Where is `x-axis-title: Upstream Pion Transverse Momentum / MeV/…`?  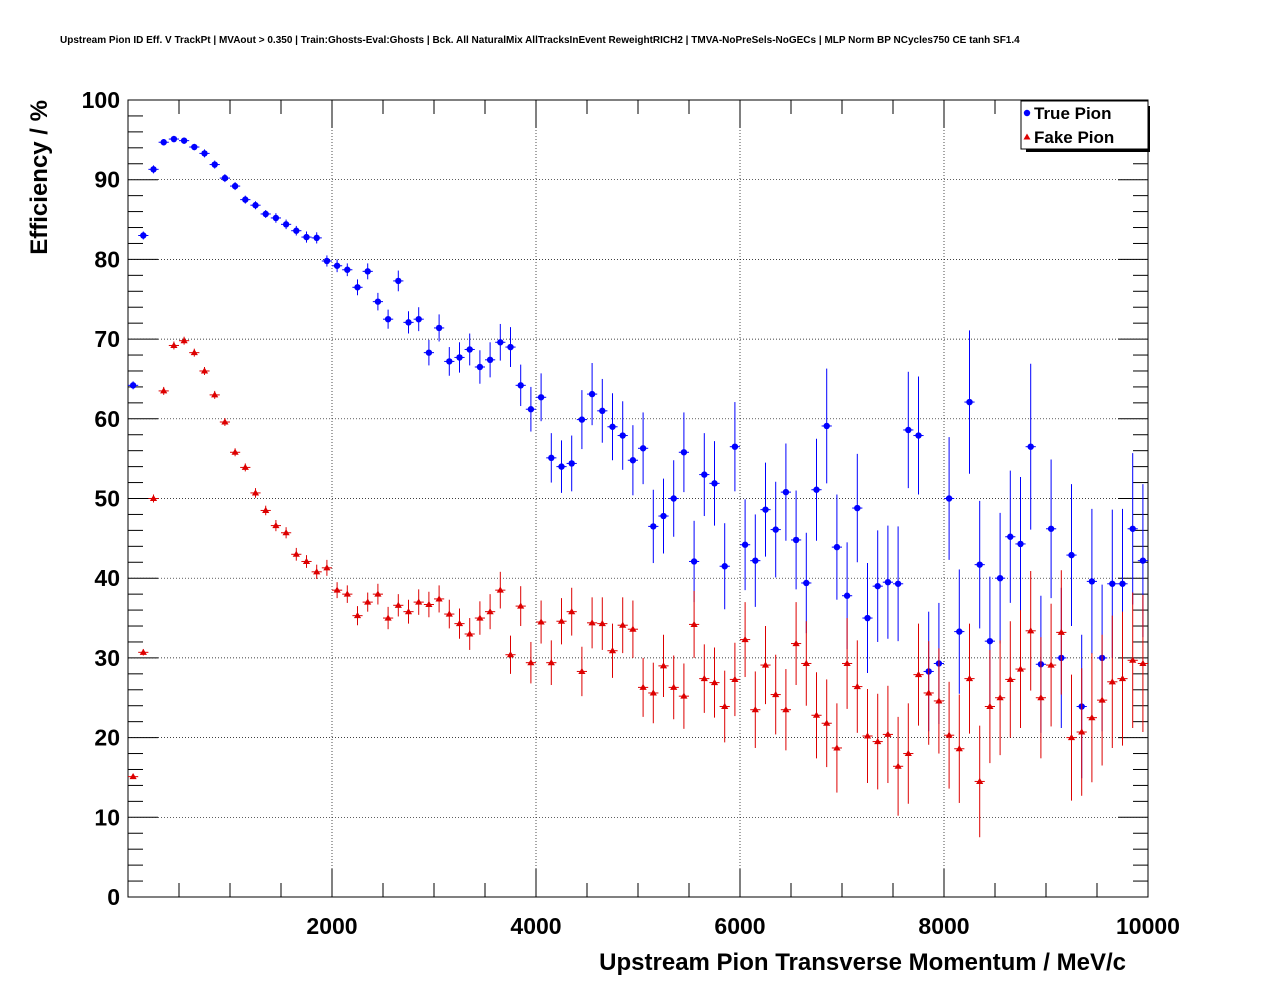
x-axis-title: Upstream Pion Transverse Momentum / MeV/… is located at coordinates (862, 962).